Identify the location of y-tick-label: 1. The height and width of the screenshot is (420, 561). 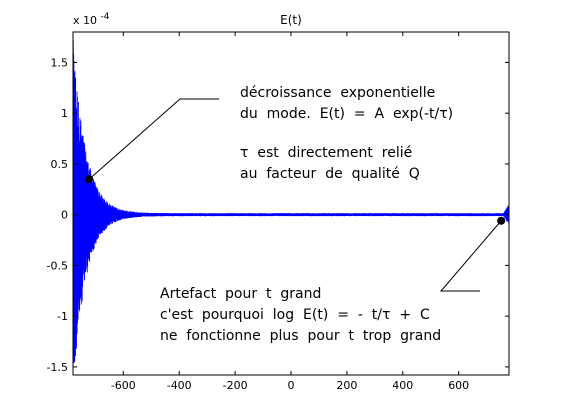
(64, 113).